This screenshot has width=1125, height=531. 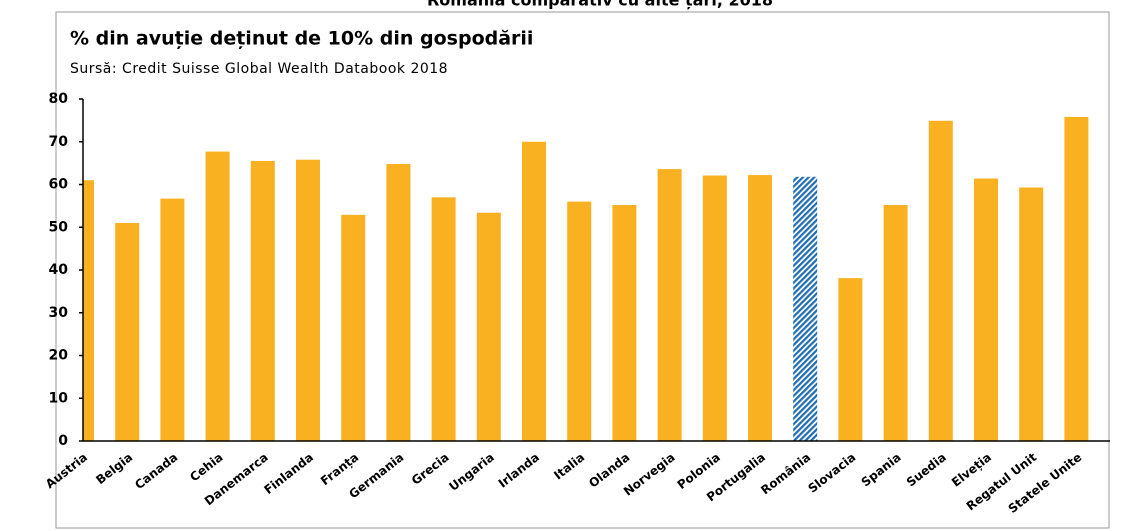 What do you see at coordinates (59, 313) in the screenshot?
I see `y-tick-label: 30` at bounding box center [59, 313].